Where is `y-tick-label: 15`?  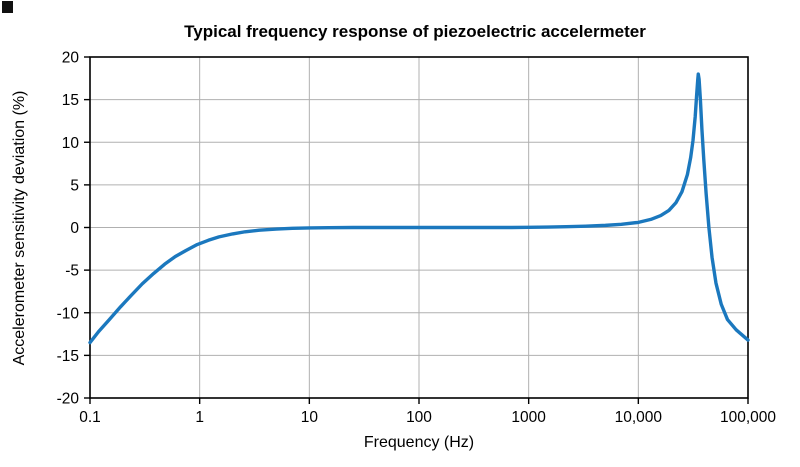 y-tick-label: 15 is located at coordinates (70, 100).